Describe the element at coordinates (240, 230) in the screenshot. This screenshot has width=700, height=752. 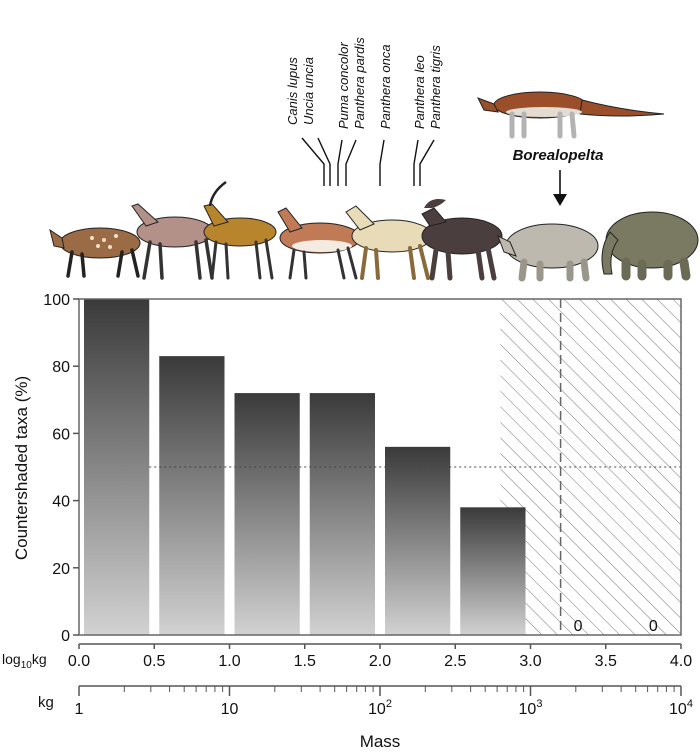
I see `gazelle-icon` at that location.